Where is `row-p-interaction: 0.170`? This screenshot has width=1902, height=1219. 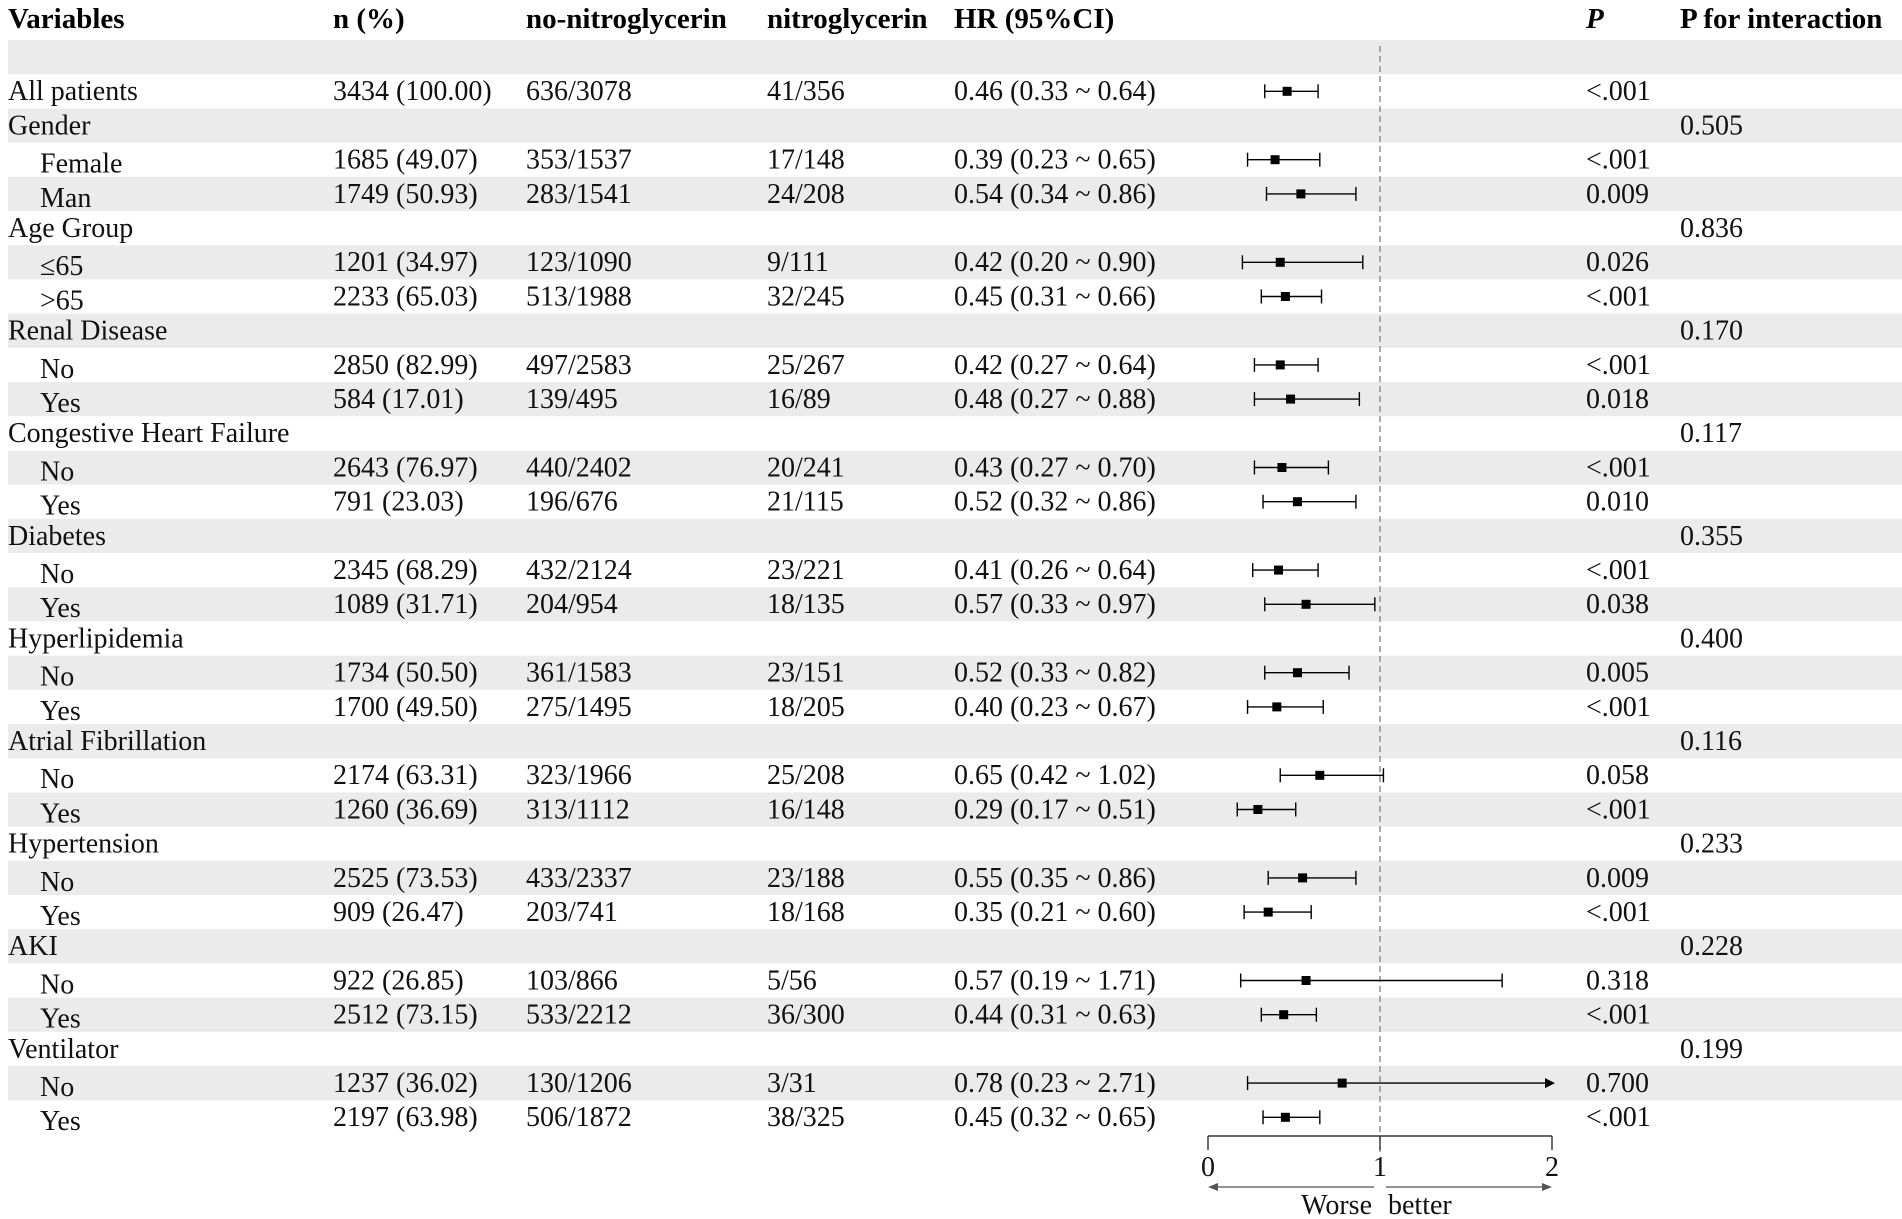 row-p-interaction: 0.170 is located at coordinates (1711, 331).